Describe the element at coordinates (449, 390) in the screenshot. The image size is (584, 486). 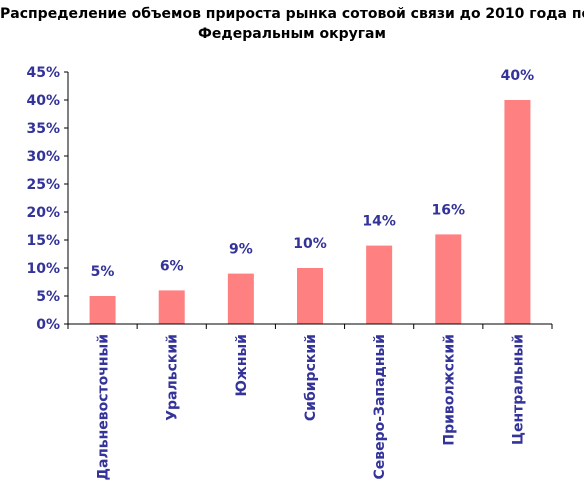
I see `x-tick-label: Приволжский` at that location.